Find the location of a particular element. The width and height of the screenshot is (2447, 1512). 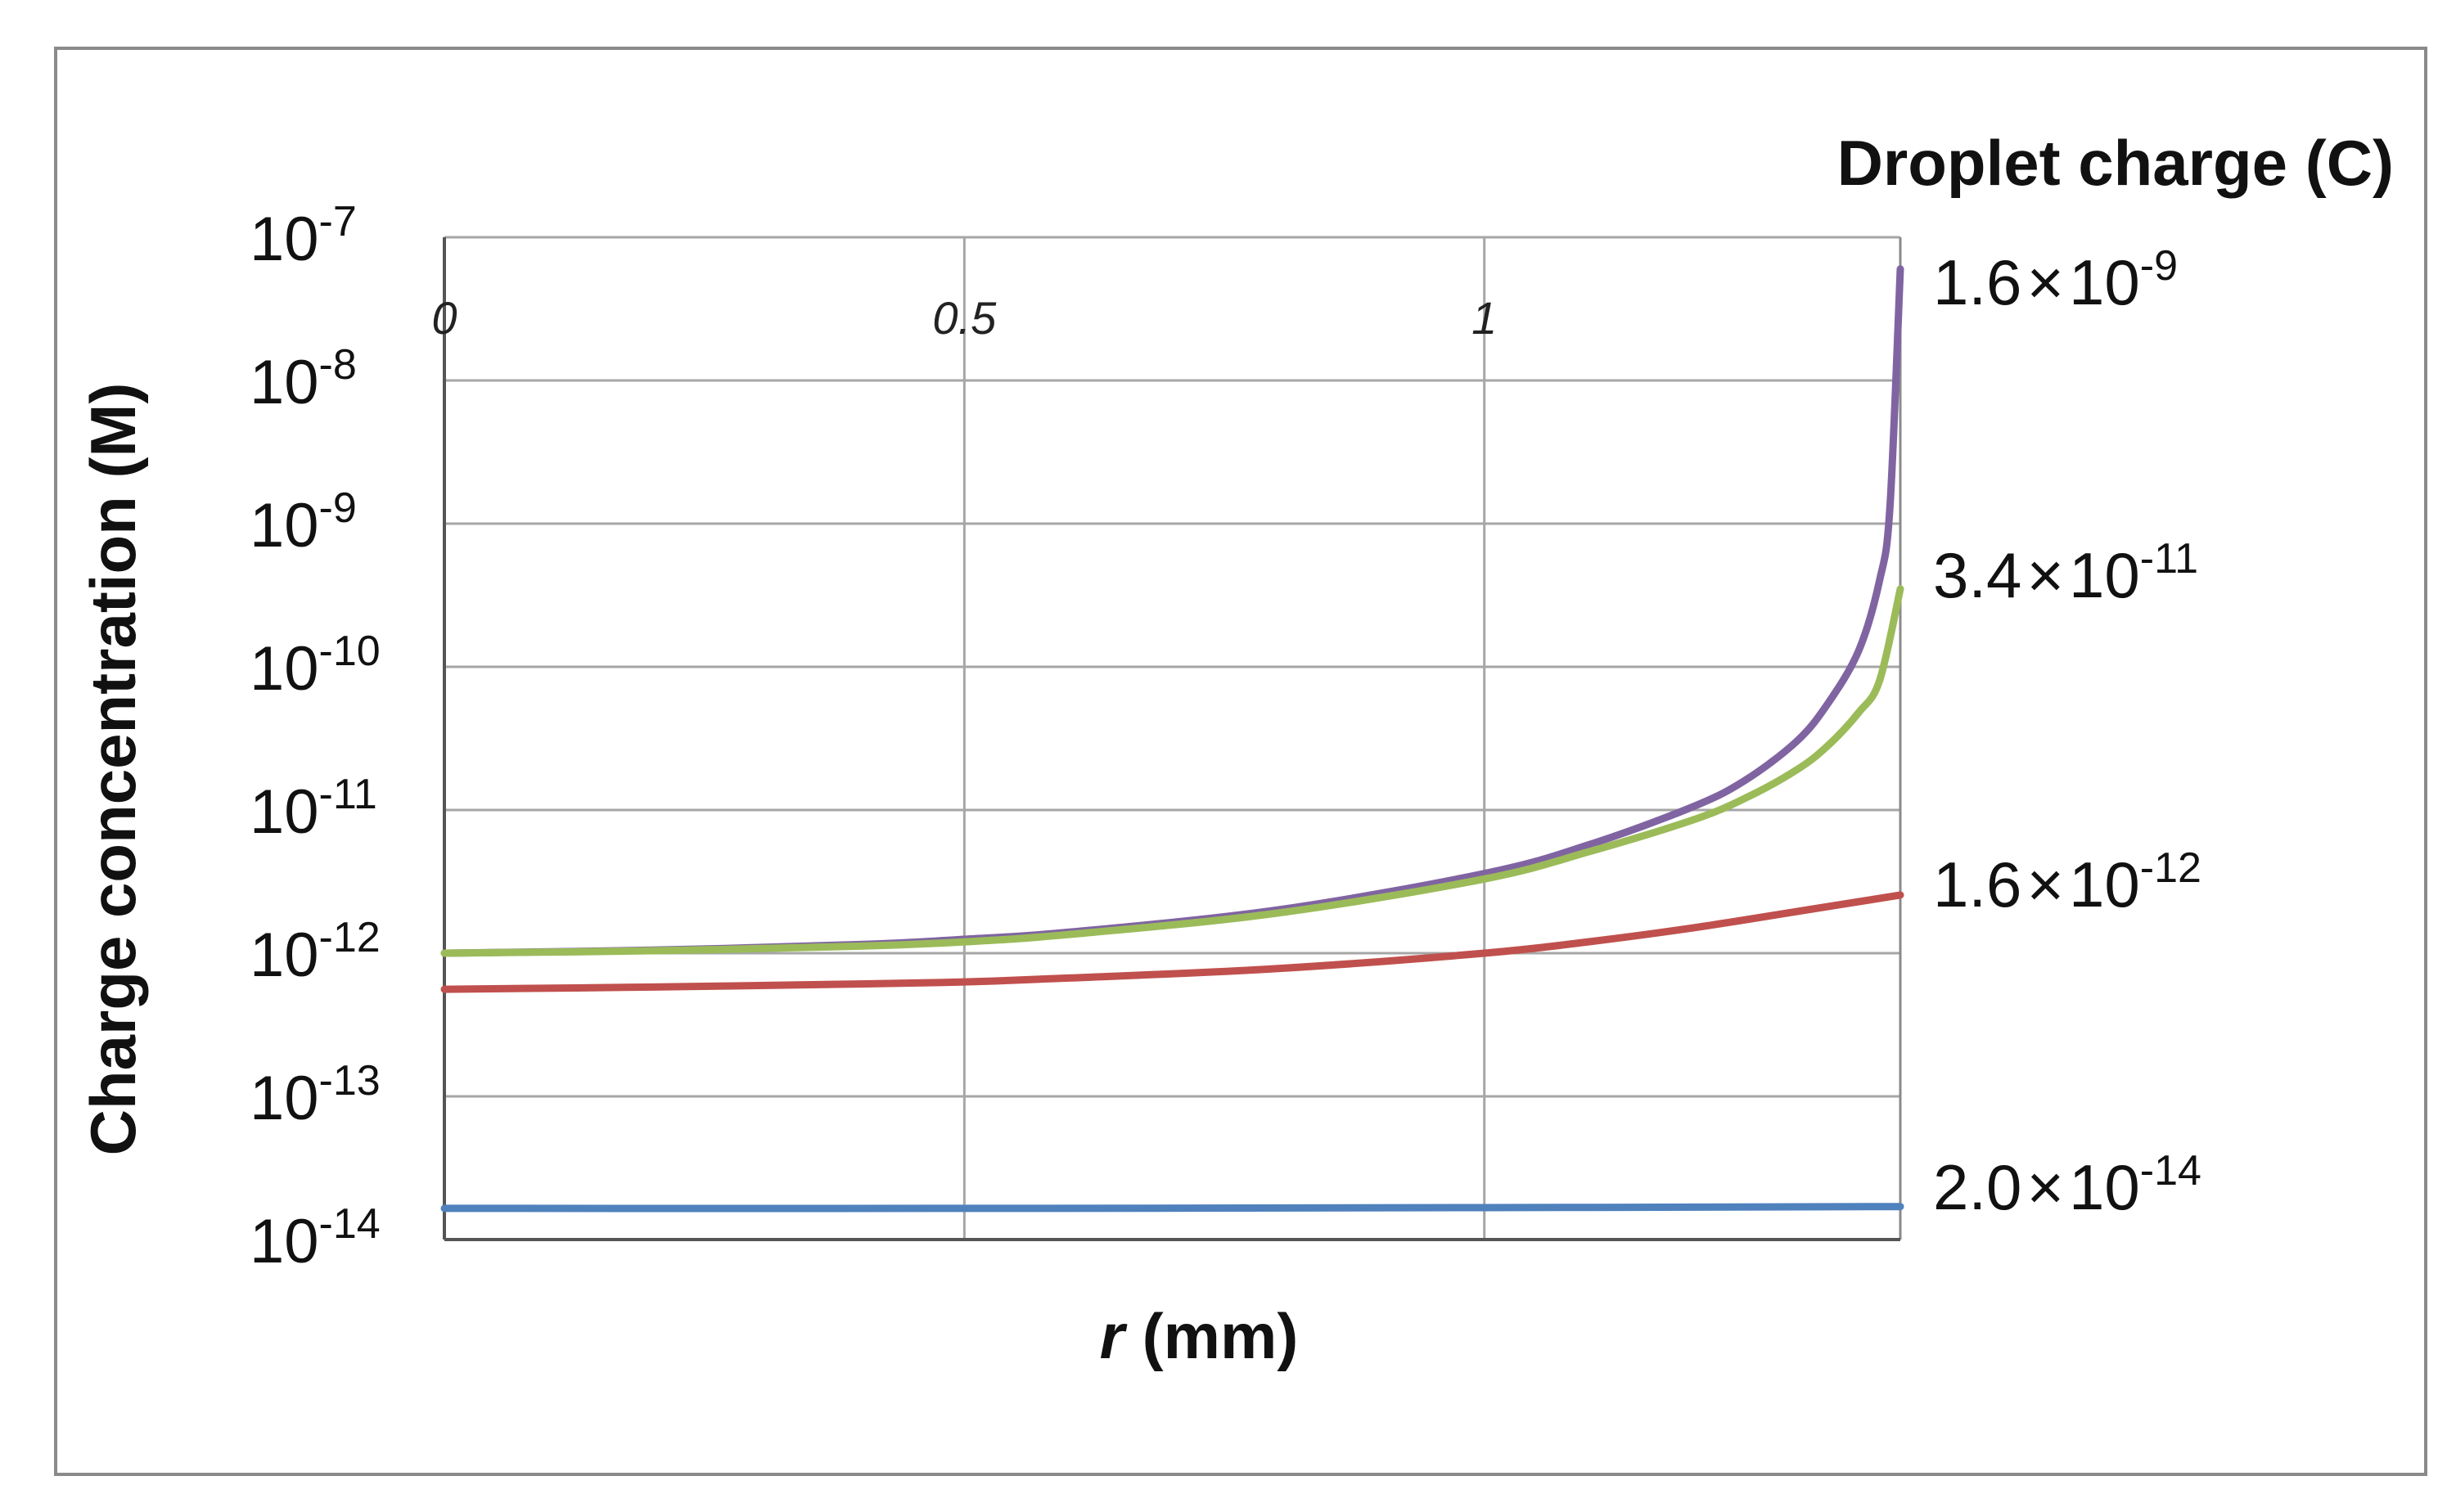

series-label: 3.4×10⁻¹¹ is located at coordinates (2065, 573).